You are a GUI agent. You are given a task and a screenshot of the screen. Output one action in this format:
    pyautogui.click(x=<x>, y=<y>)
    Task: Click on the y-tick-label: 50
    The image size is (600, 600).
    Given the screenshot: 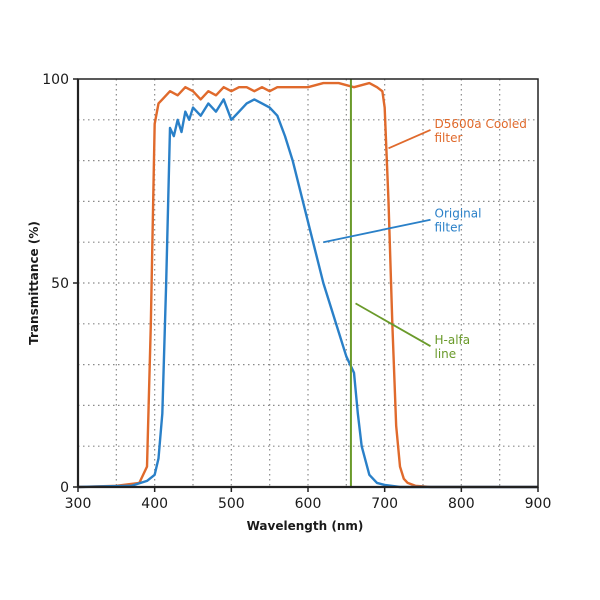 What is the action you would take?
    pyautogui.click(x=60, y=284)
    